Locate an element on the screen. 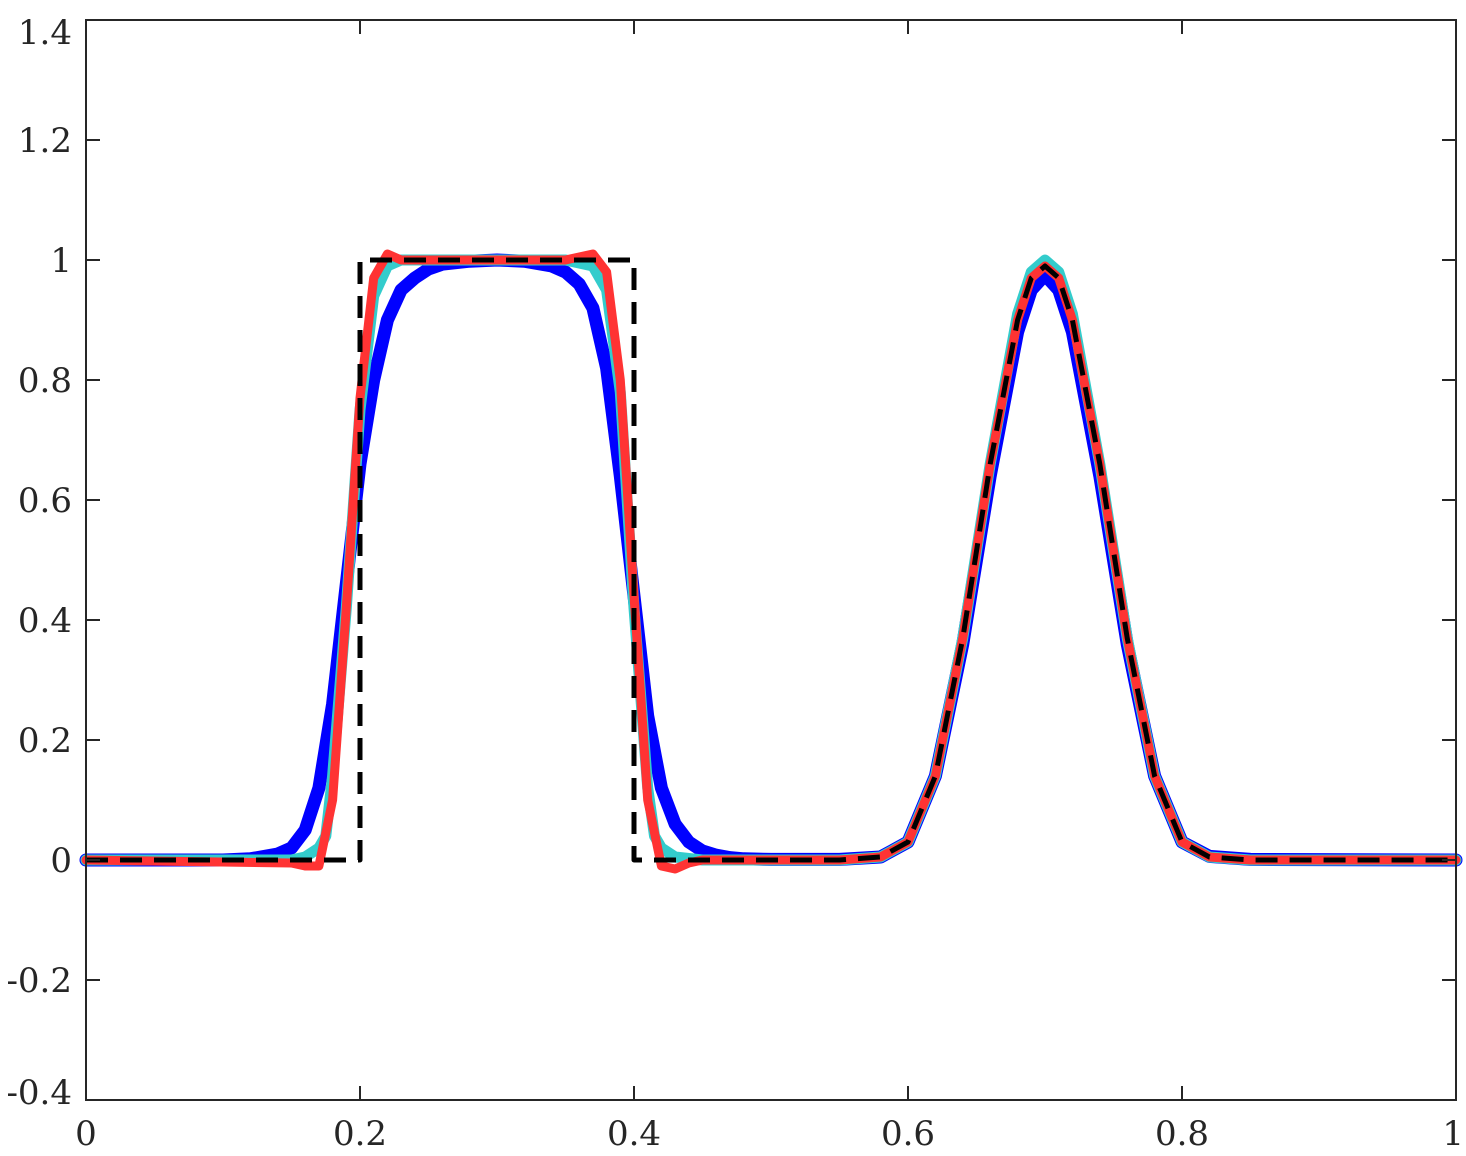 The width and height of the screenshot is (1466, 1156). y-tick-label: 0 is located at coordinates (61, 861).